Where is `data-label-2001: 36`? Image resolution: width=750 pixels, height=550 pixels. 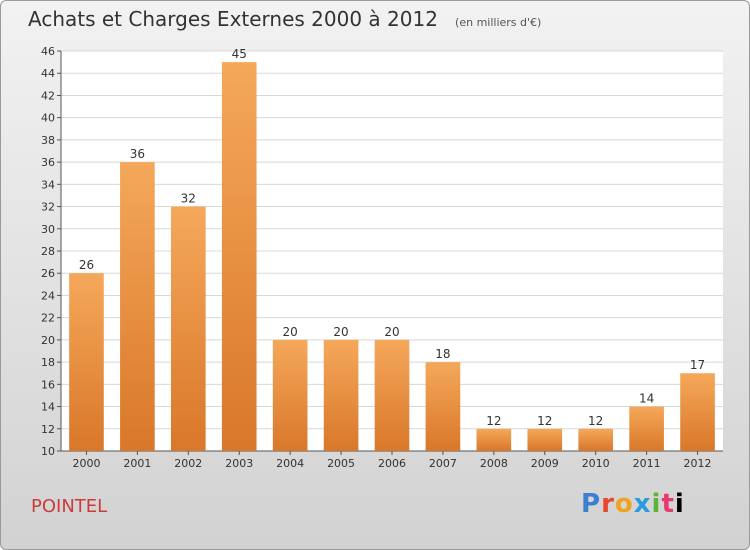
data-label-2001: 36 is located at coordinates (137, 154).